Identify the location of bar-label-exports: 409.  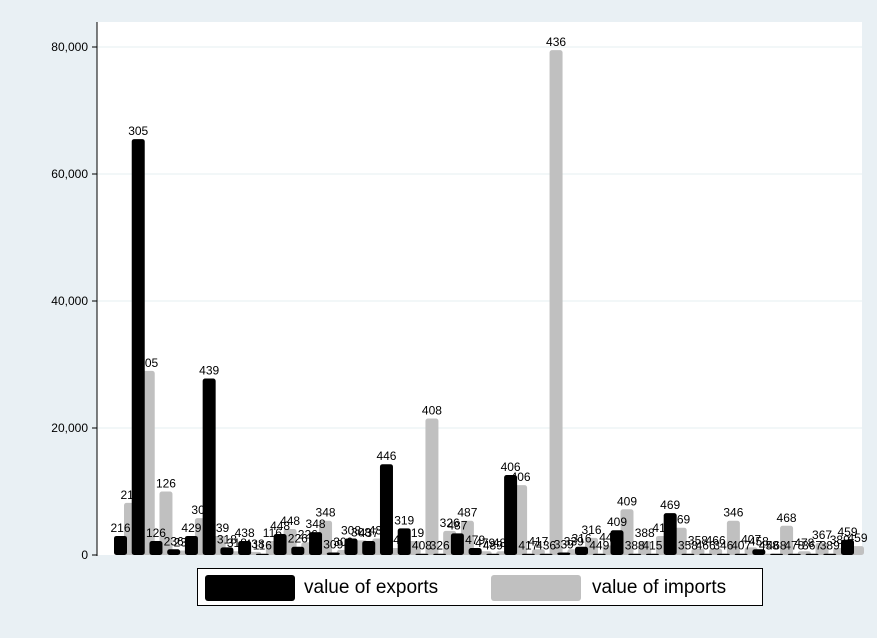
(617, 522).